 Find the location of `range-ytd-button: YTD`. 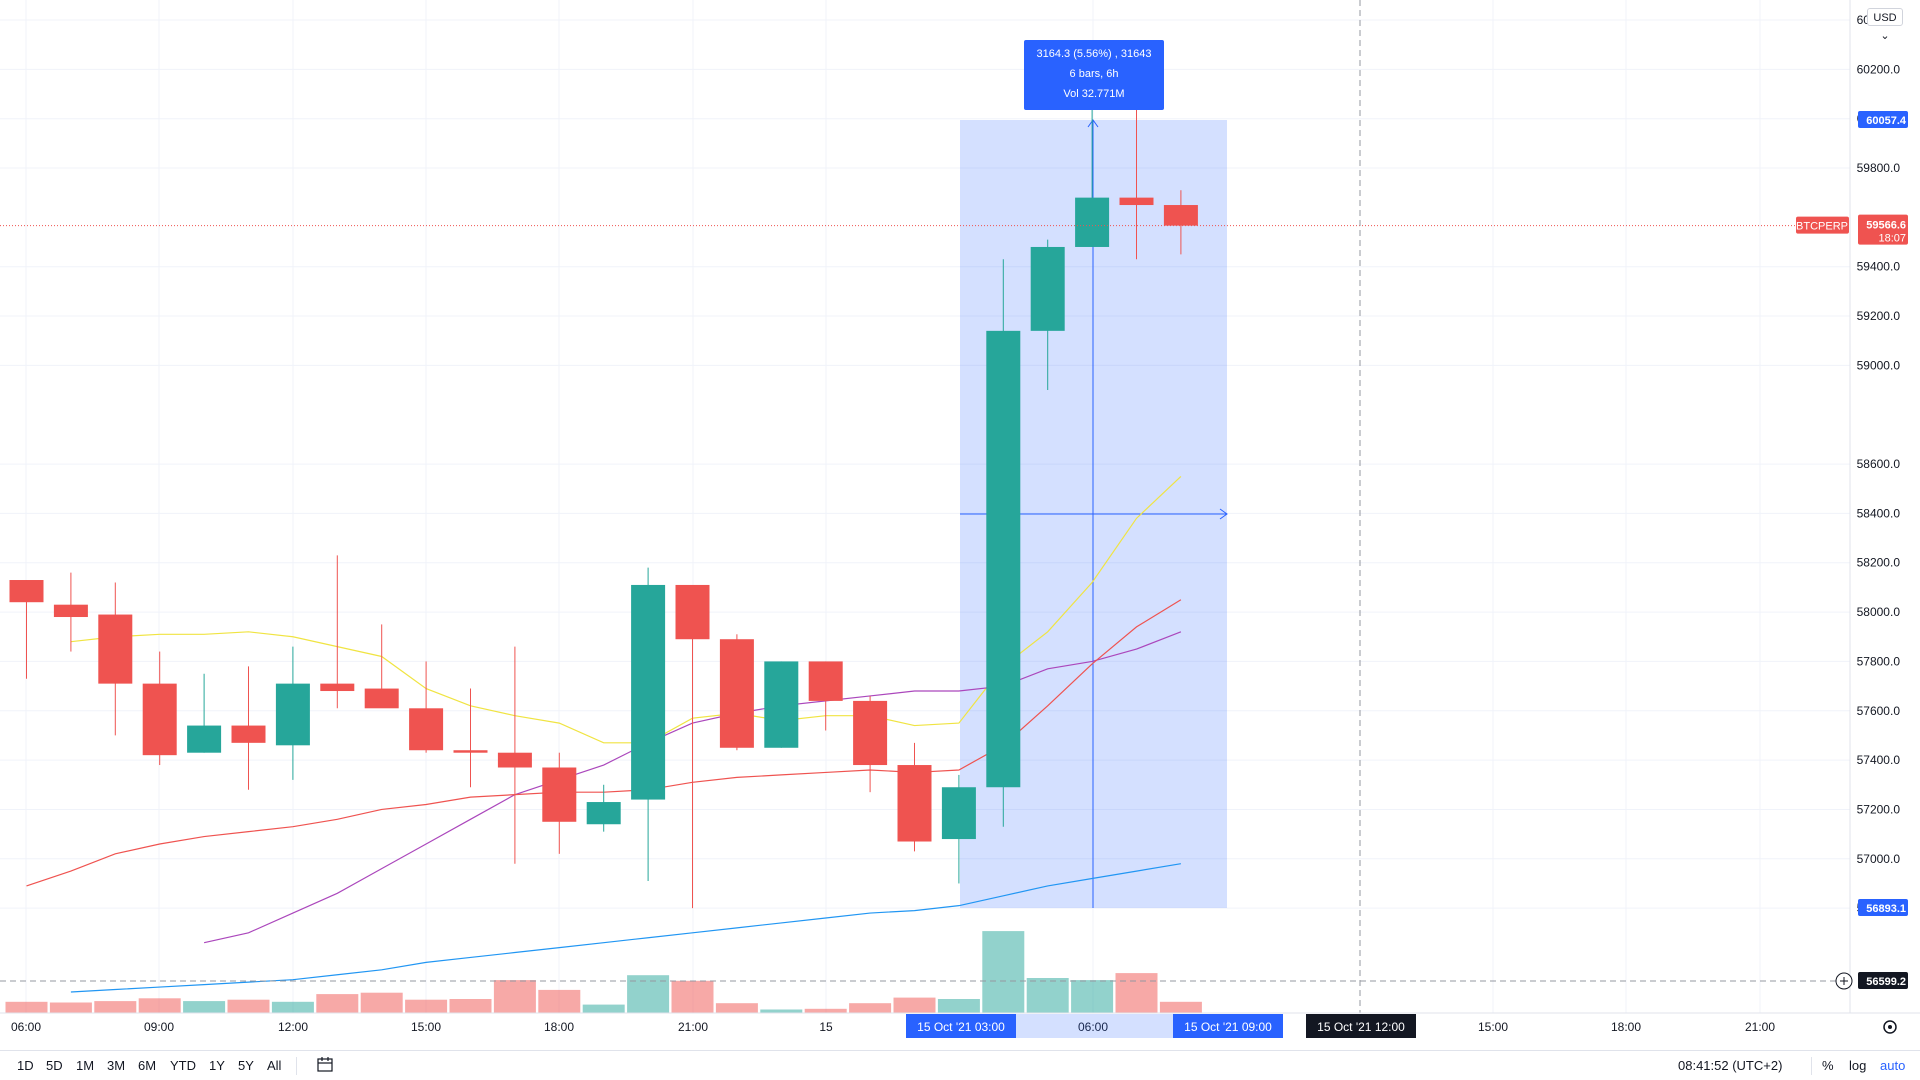

range-ytd-button: YTD is located at coordinates (183, 1065).